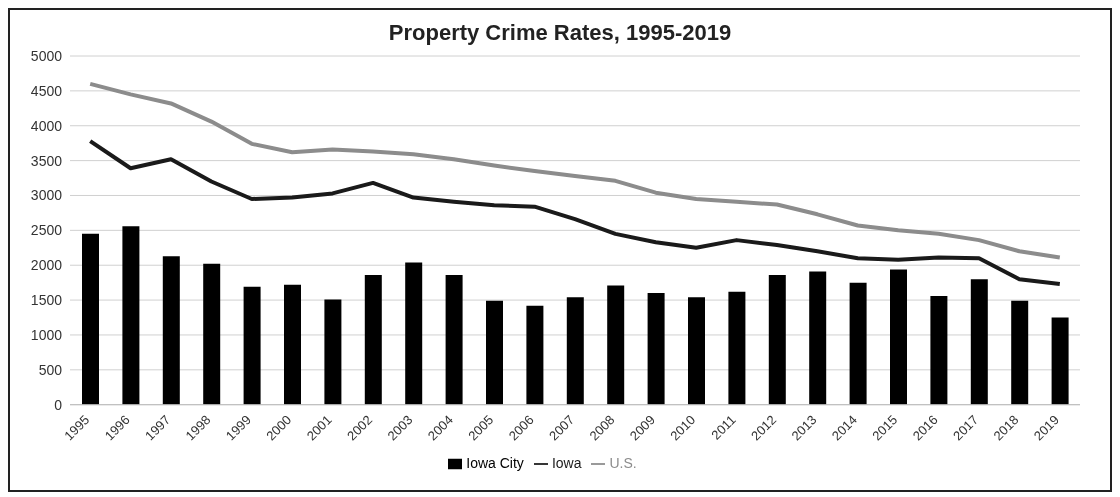  What do you see at coordinates (46, 90) in the screenshot?
I see `y-tick-label: 4500` at bounding box center [46, 90].